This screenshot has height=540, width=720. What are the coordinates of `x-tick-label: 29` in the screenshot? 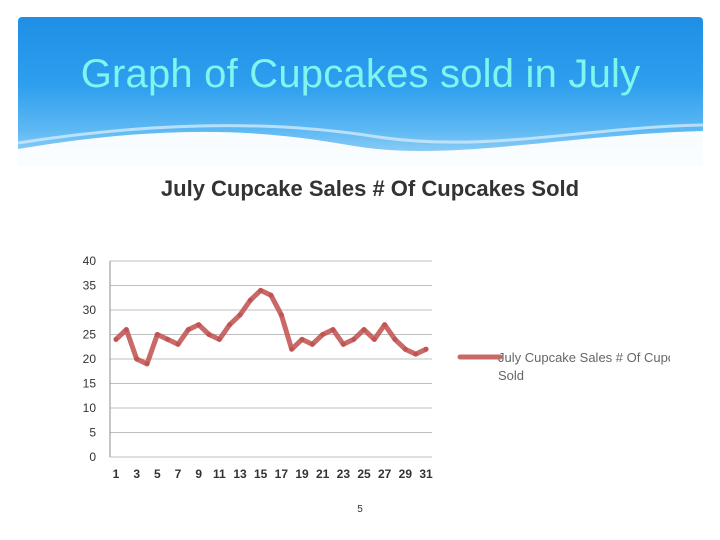 It's located at (406, 474).